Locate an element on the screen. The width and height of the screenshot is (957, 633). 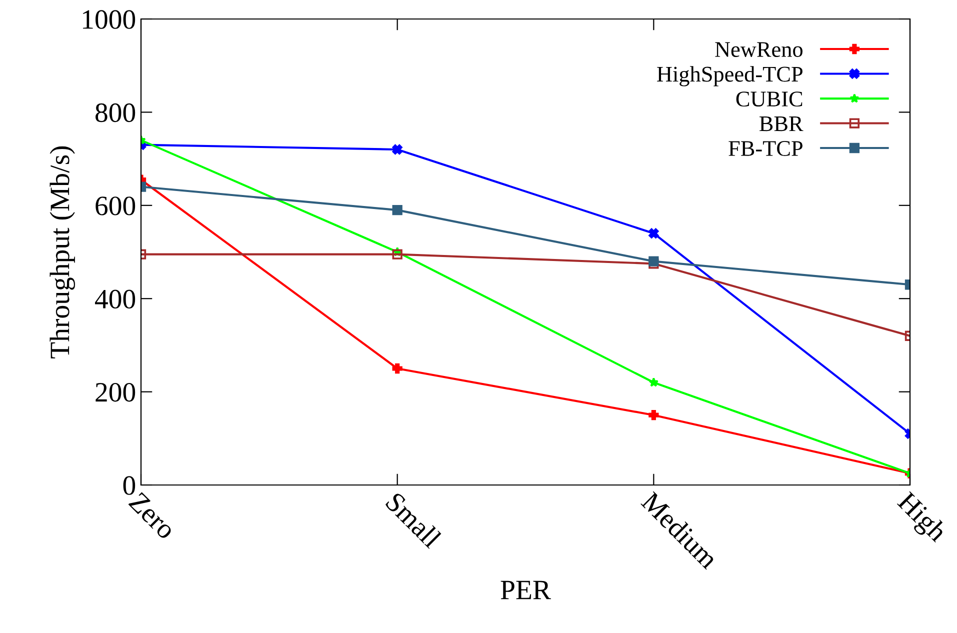
x-axis-title: PER is located at coordinates (525, 590).